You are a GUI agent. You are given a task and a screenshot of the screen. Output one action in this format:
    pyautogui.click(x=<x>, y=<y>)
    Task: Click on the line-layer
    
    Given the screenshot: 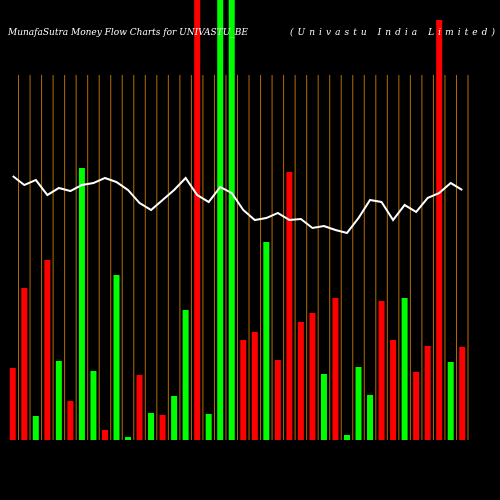 What is the action you would take?
    pyautogui.click(x=237, y=205)
    